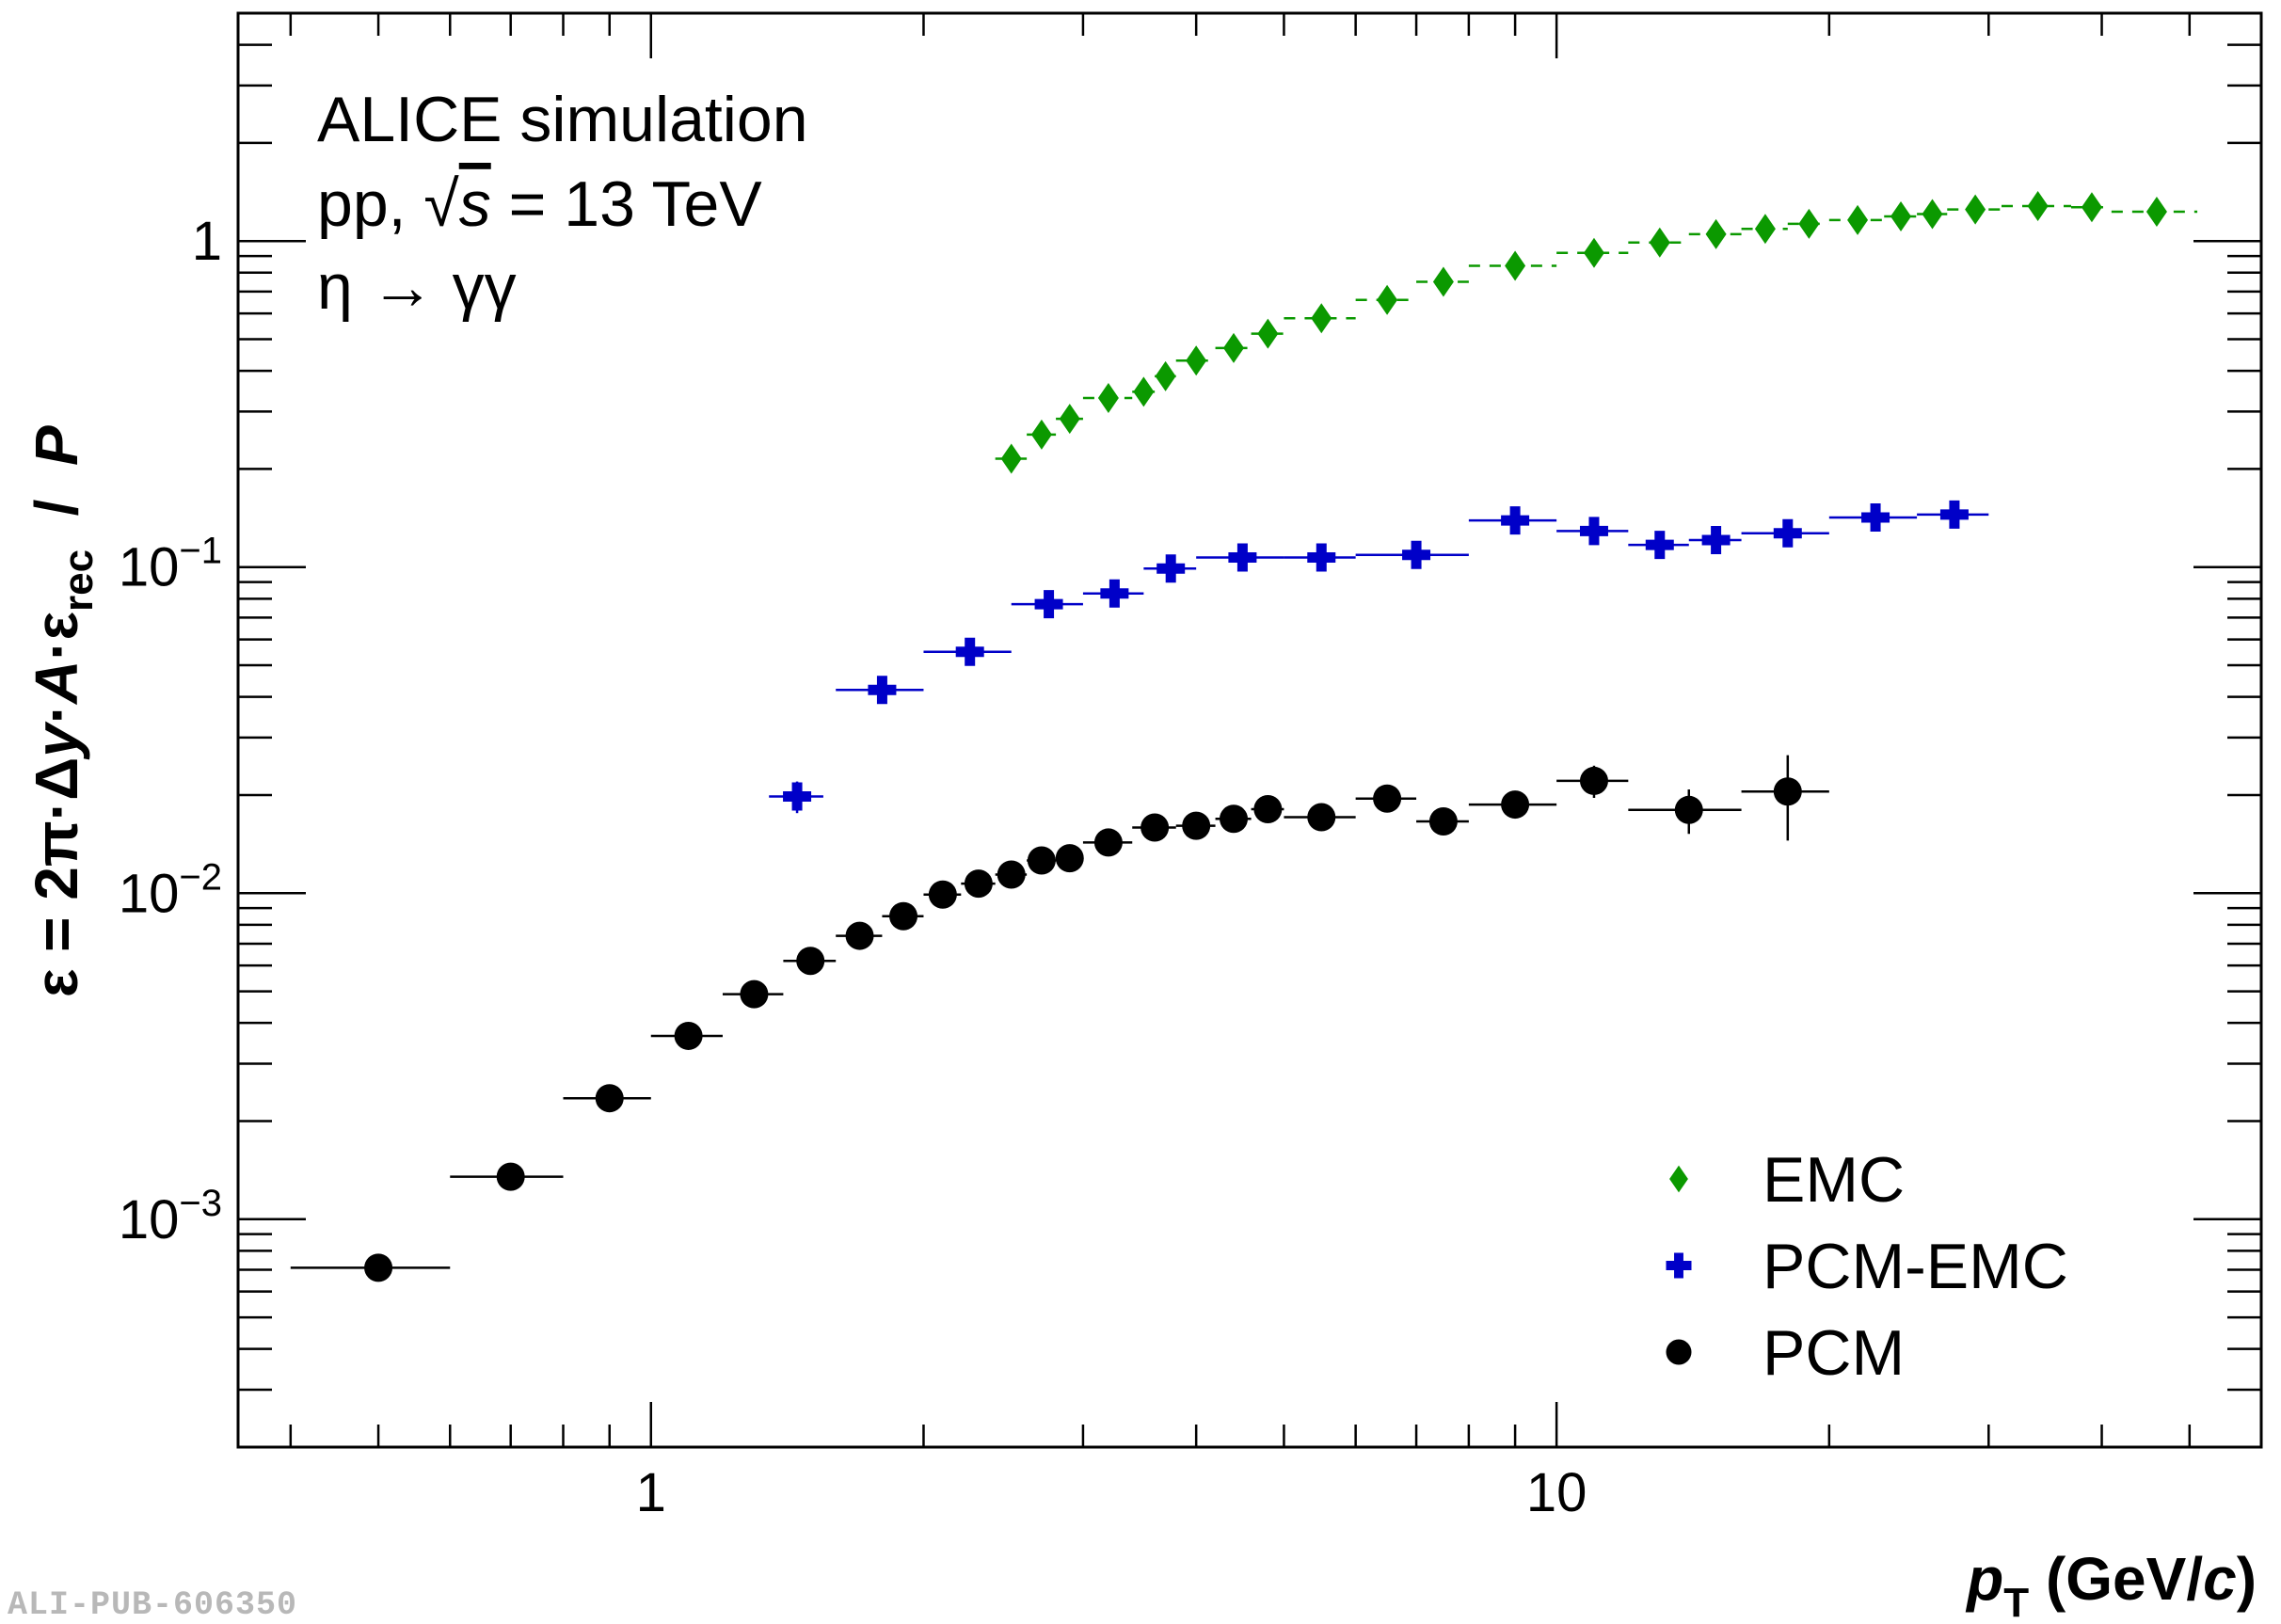  I want to click on y-tick-label: 10⁻², so click(170, 890).